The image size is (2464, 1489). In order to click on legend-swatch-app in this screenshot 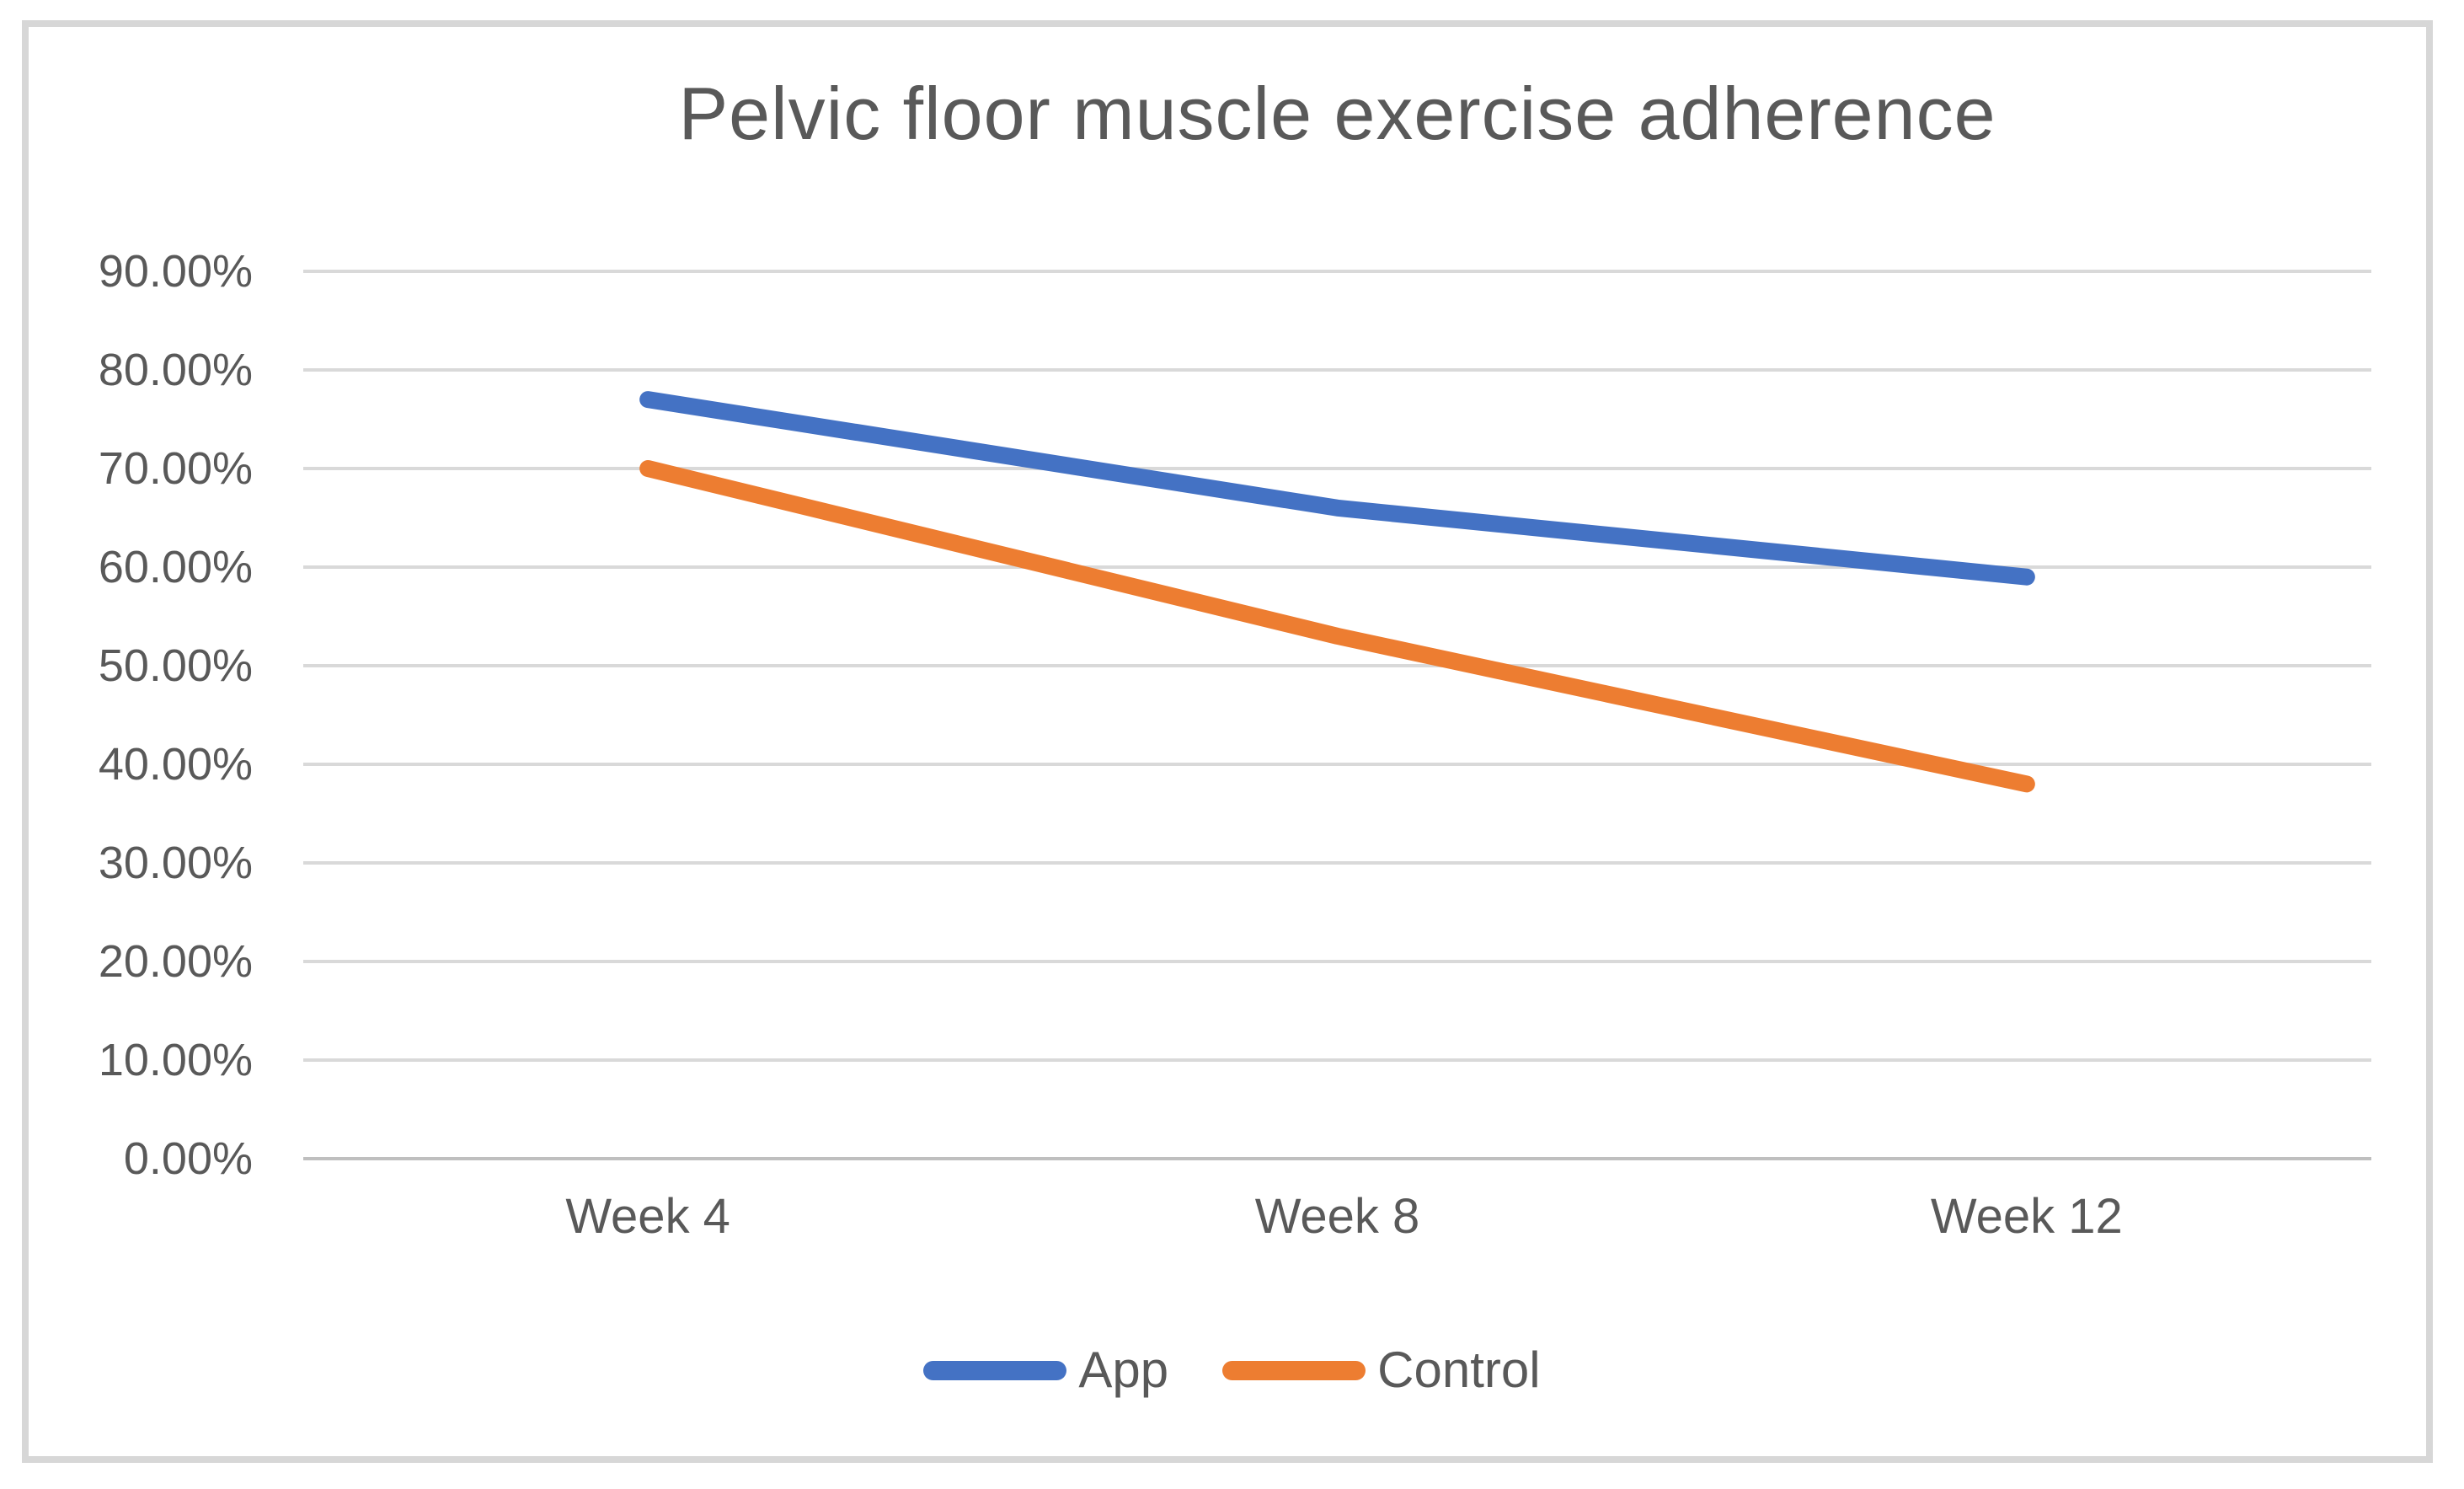, I will do `click(995, 1370)`.